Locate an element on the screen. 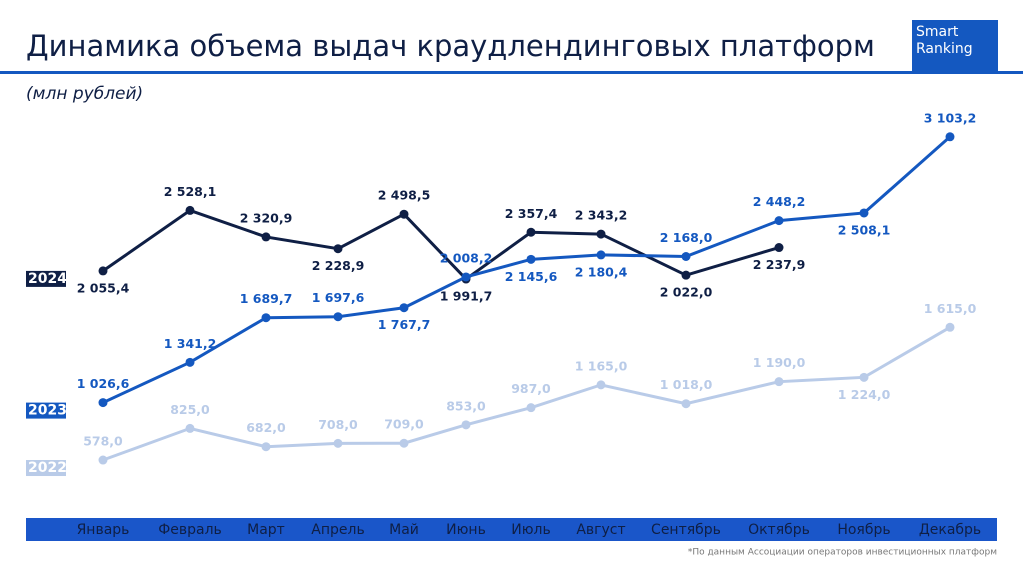 This screenshot has height=575, width=1023. data-label: 2 168,0 is located at coordinates (686, 237).